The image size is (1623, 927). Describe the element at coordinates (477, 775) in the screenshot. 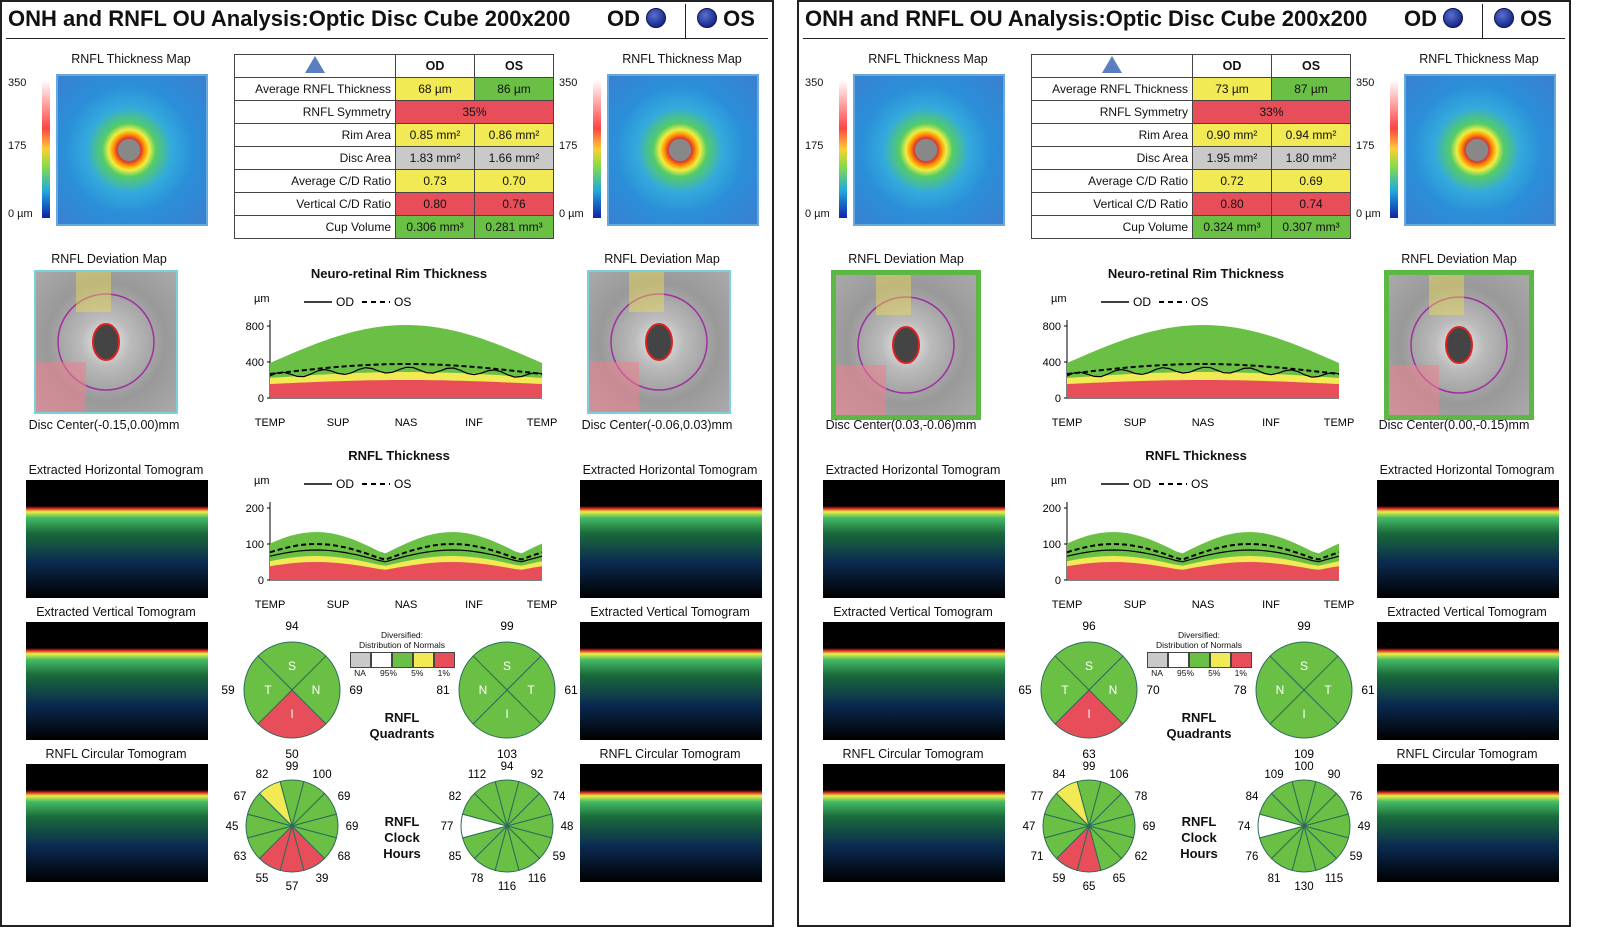

I see `clock-value: 112` at that location.